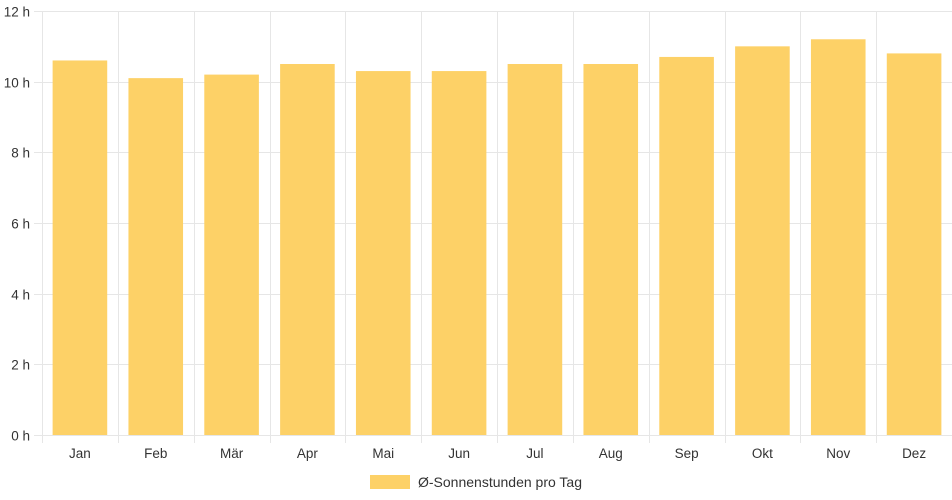 The image size is (952, 500). I want to click on y-tick-label: 4 h, so click(20, 295).